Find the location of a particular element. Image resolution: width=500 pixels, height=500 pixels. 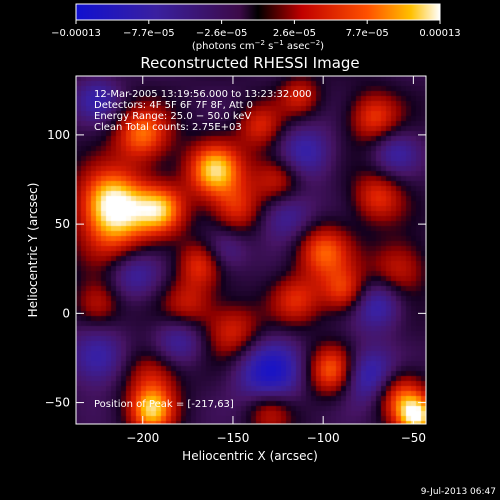

colorbar-unit-part: −1 is located at coordinates (278, 43).